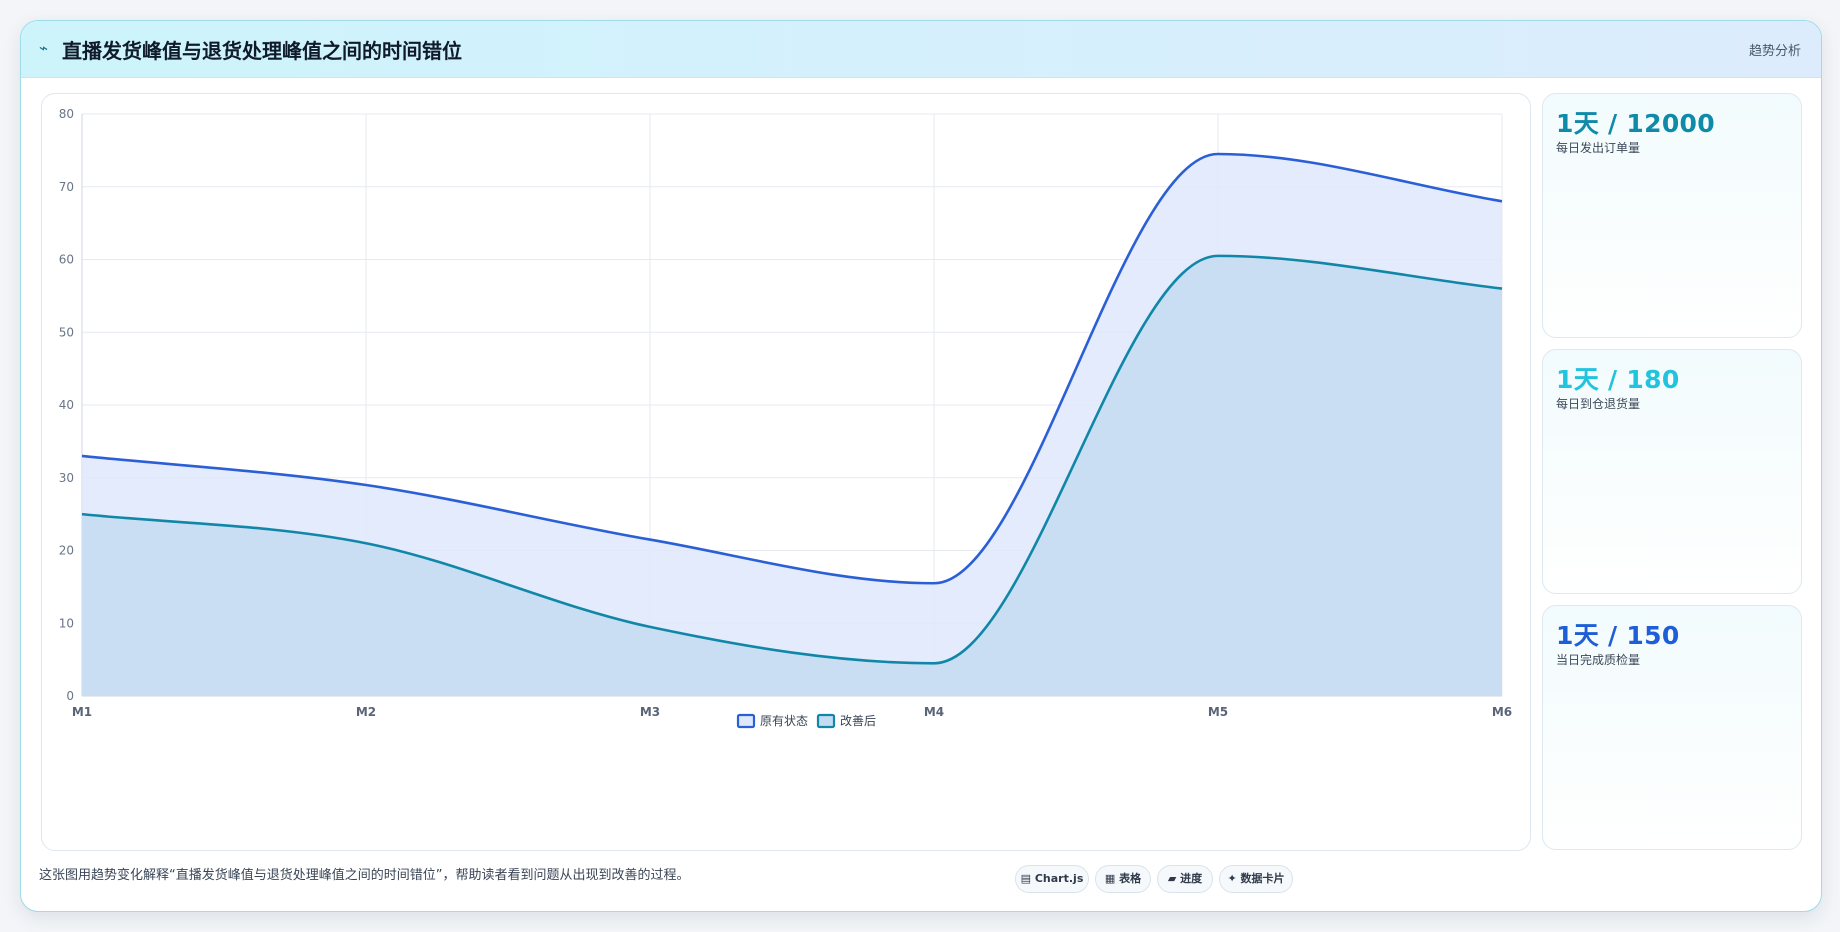 The height and width of the screenshot is (932, 1840). Describe the element at coordinates (66, 187) in the screenshot. I see `y-tick-label: 70` at that location.